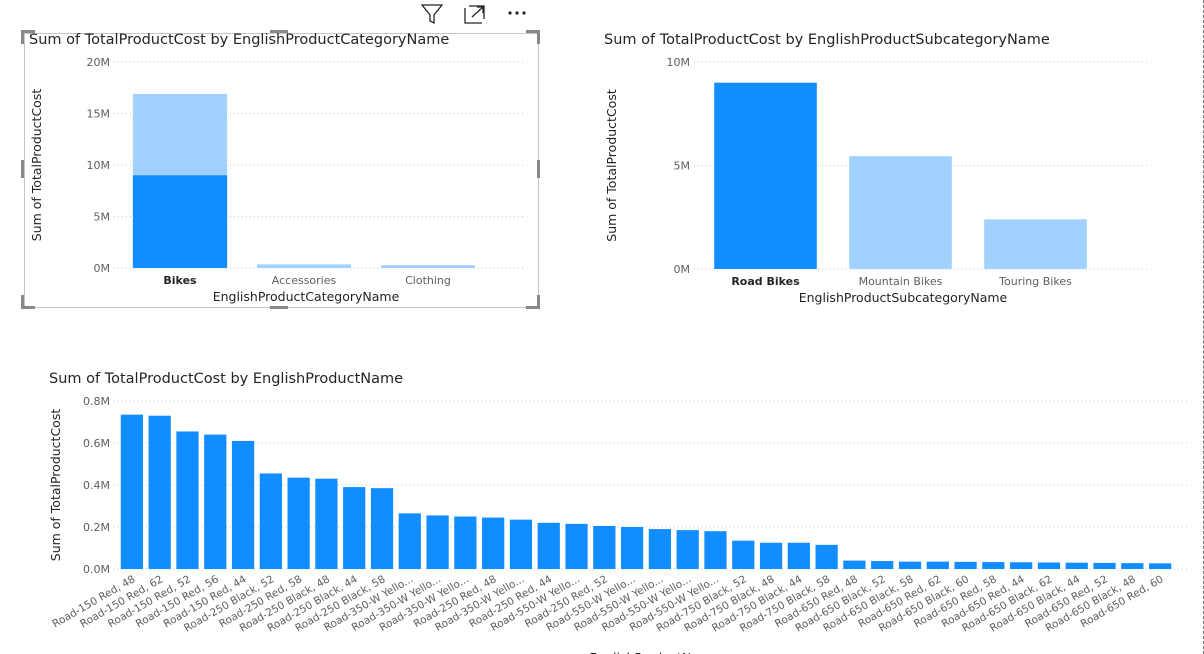 This screenshot has height=654, width=1204. I want to click on x-axis-title: EnglishProductName, so click(654, 652).